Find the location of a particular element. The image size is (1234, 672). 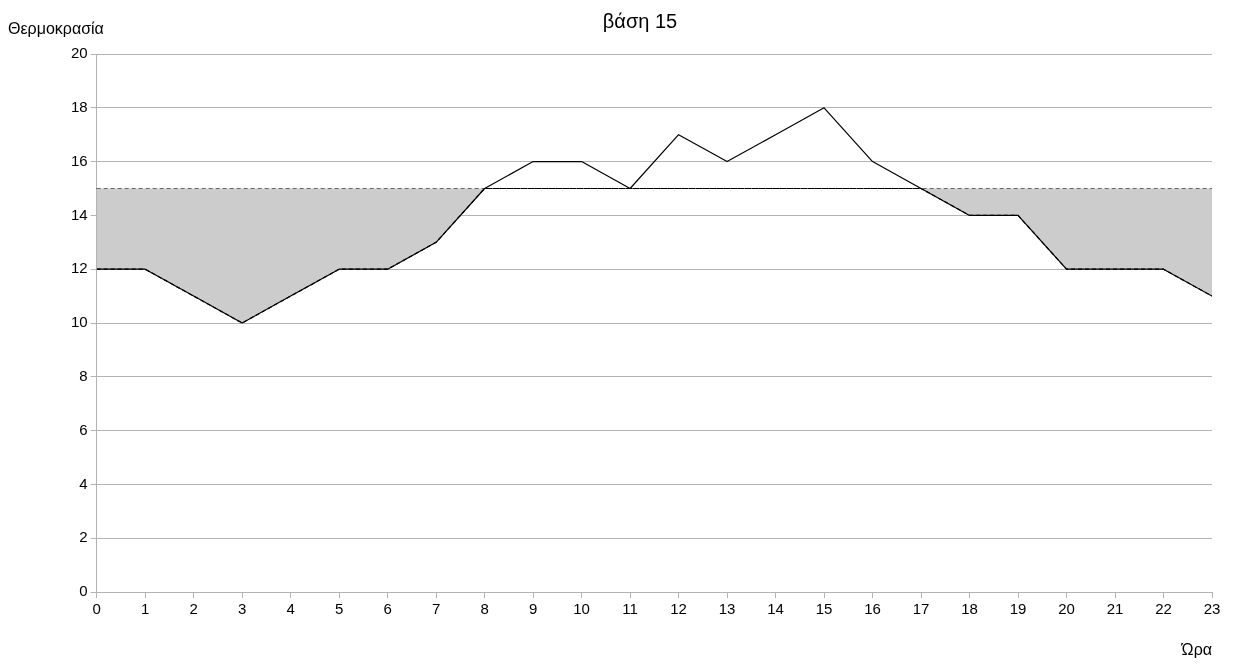

x-tick-label: 0 is located at coordinates (96, 609).